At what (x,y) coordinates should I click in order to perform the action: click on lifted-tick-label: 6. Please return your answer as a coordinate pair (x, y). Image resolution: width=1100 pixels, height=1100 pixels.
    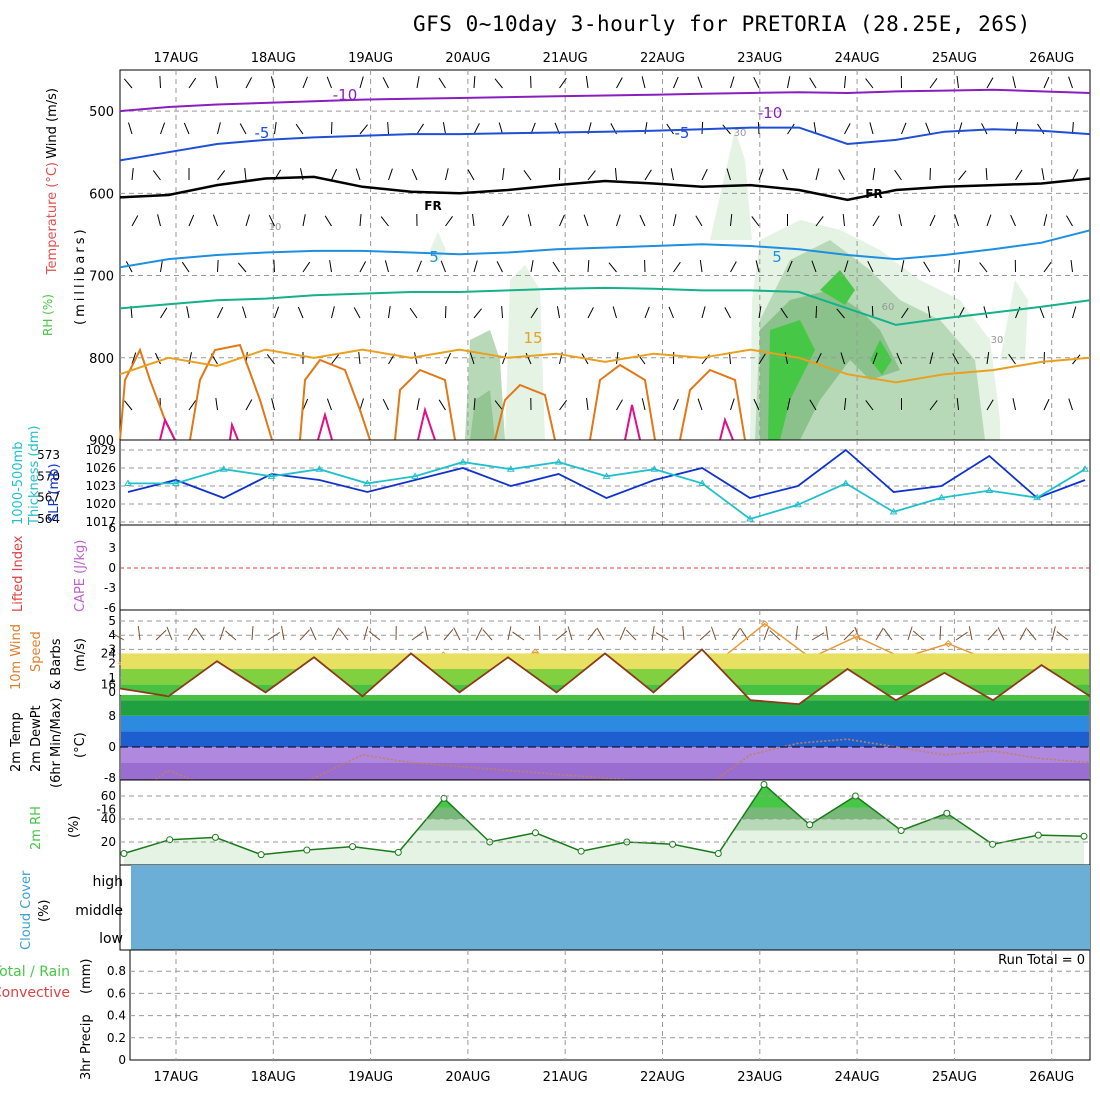
    Looking at the image, I should click on (112, 528).